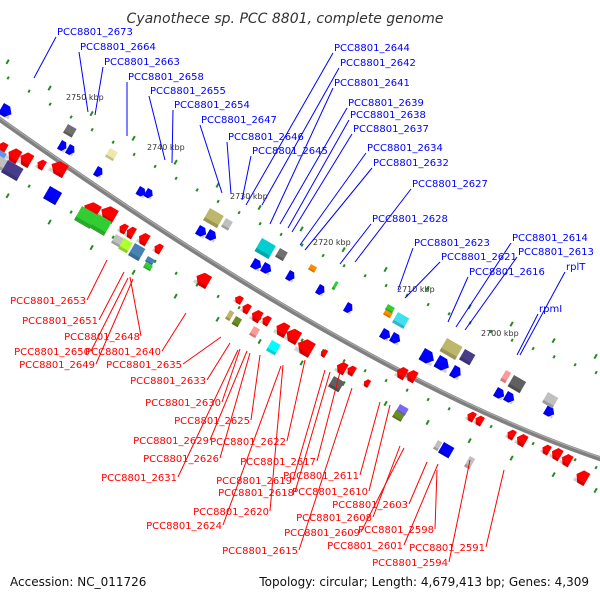  Describe the element at coordinates (290, 151) in the screenshot. I see `forward-gene-label: PCC8801_2645` at that location.